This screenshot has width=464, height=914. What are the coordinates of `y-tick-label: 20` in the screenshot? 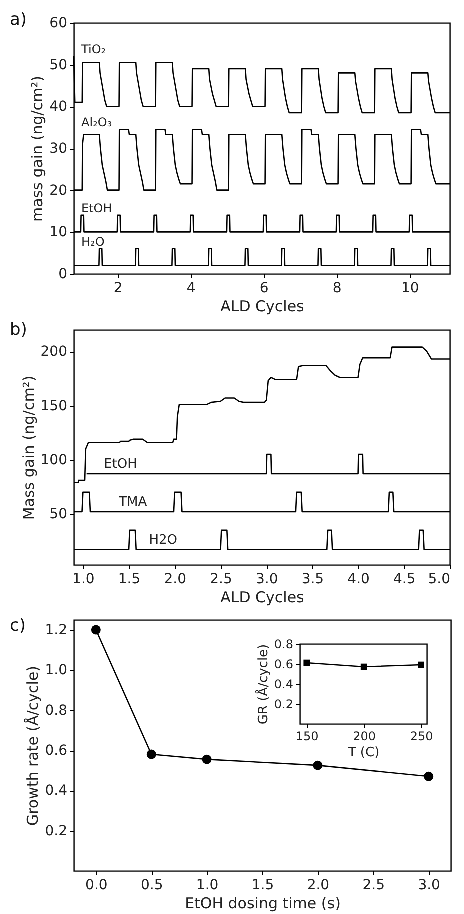 It's located at (59, 190).